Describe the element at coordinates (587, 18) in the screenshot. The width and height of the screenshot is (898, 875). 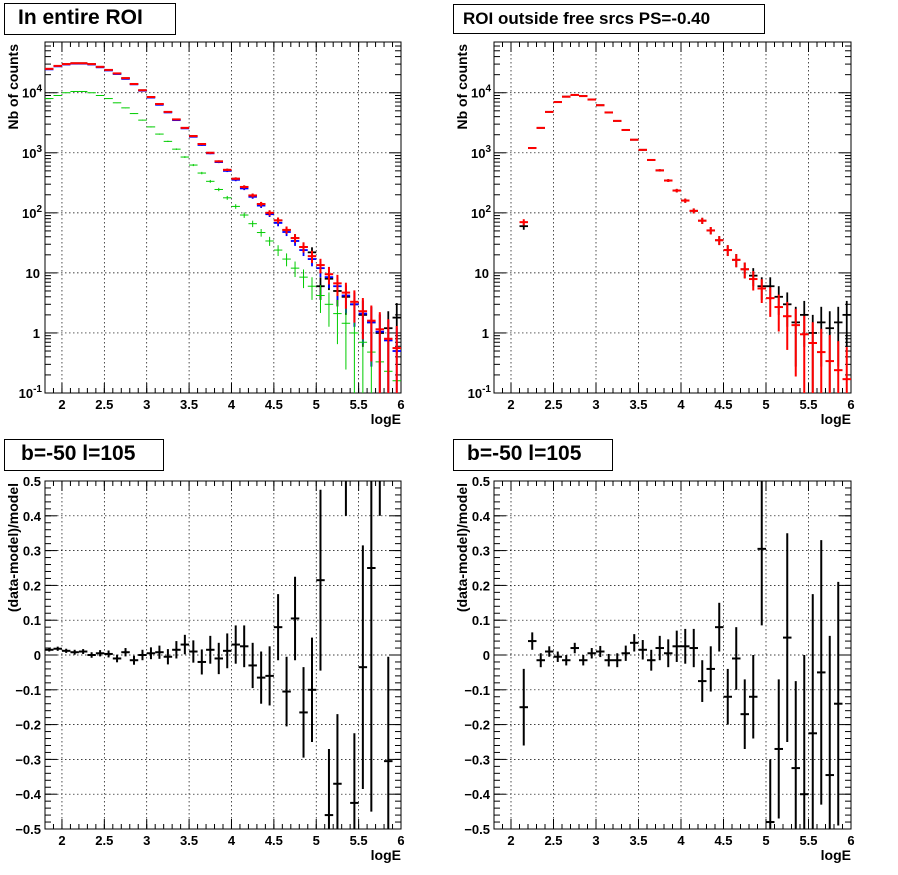
I see `panel-title-2-text: ROI outside free srcs PS=-0.40` at that location.